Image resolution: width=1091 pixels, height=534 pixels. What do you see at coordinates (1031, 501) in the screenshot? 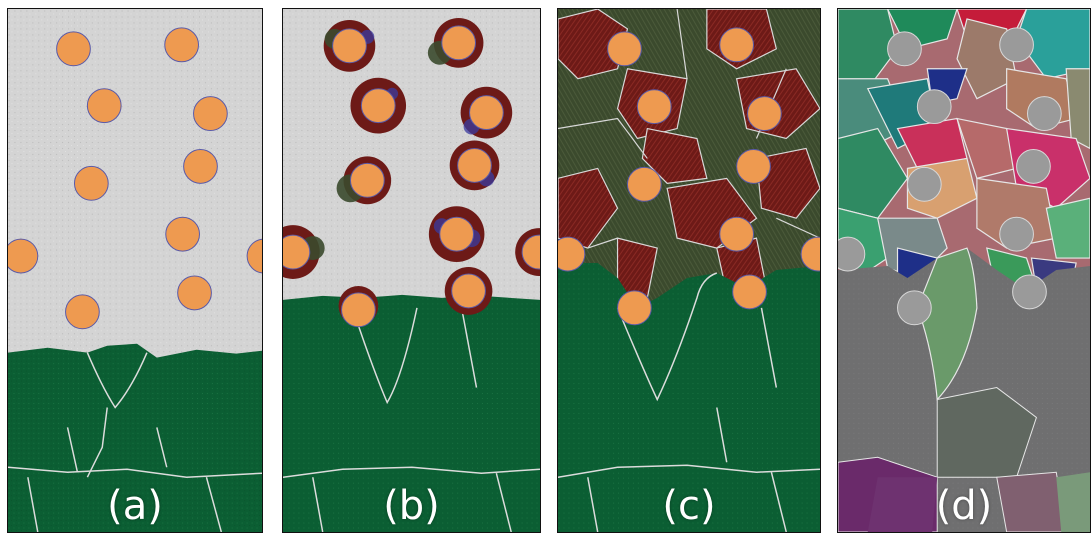
I see `rose-grain` at bounding box center [1031, 501].